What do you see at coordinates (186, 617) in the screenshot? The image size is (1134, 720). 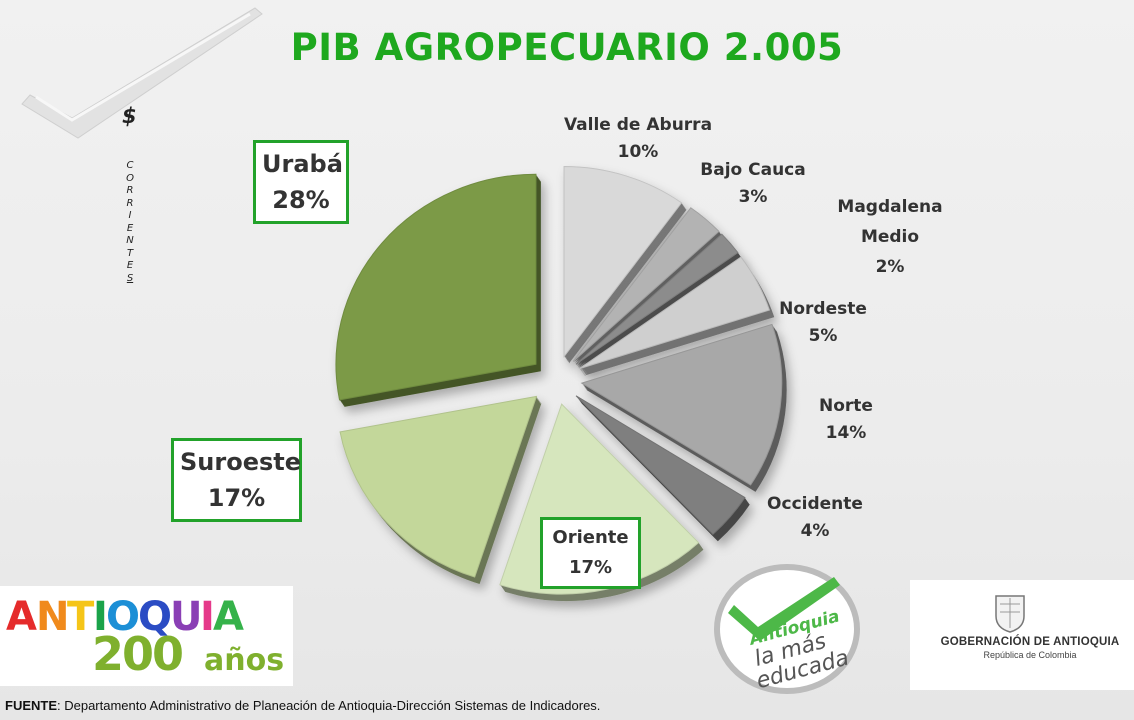 I see `logo-letter: U` at bounding box center [186, 617].